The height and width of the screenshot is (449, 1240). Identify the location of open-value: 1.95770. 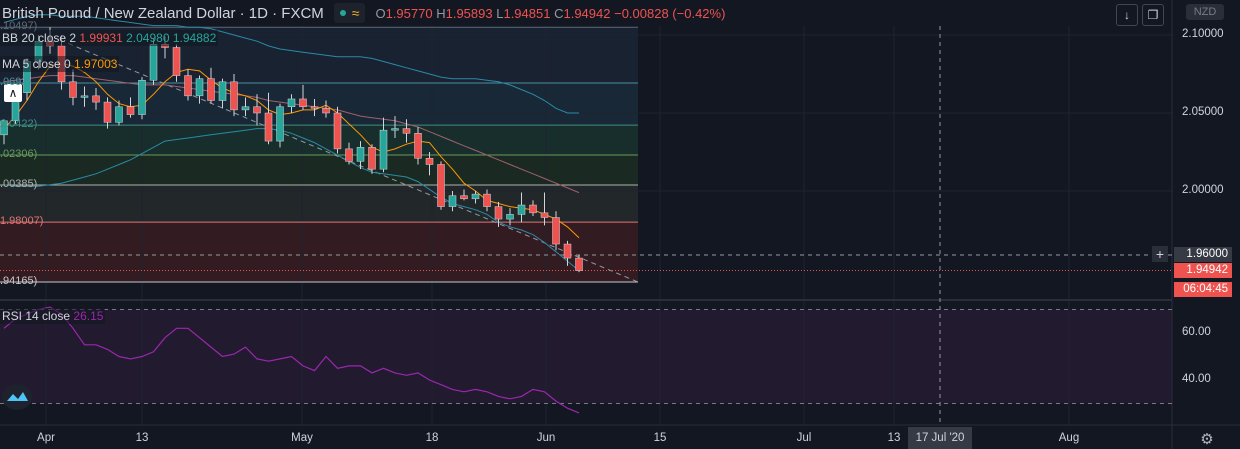
(409, 13).